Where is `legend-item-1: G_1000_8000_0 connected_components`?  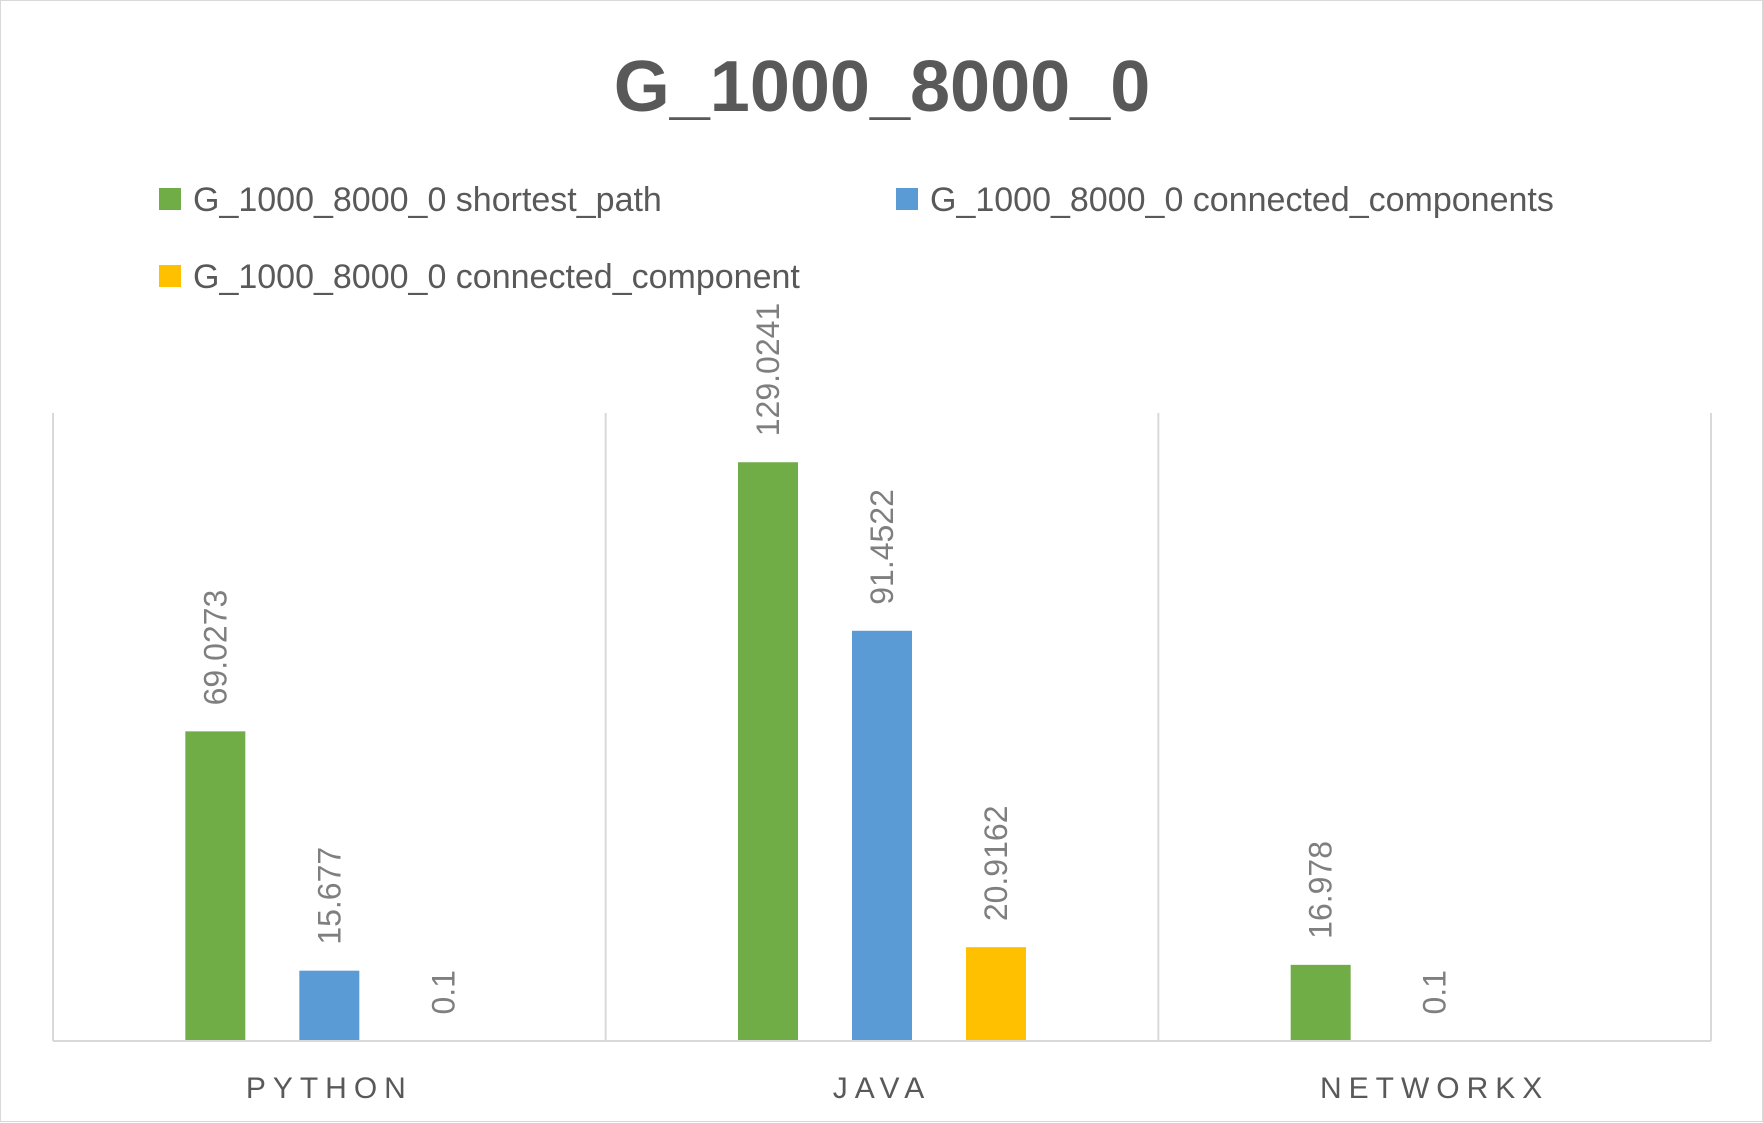 legend-item-1: G_1000_8000_0 connected_components is located at coordinates (1225, 200).